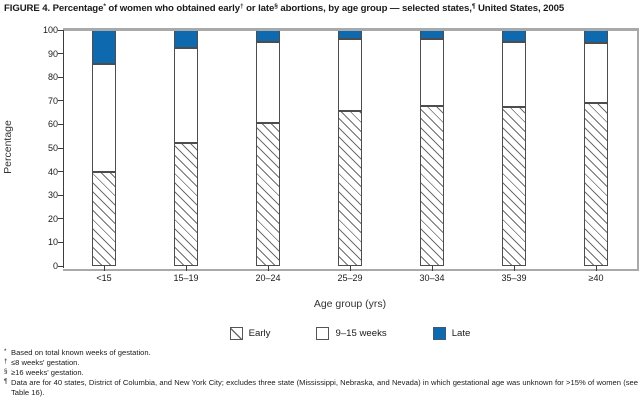 The height and width of the screenshot is (405, 641). Describe the element at coordinates (259, 333) in the screenshot. I see `legend-label: Early` at that location.